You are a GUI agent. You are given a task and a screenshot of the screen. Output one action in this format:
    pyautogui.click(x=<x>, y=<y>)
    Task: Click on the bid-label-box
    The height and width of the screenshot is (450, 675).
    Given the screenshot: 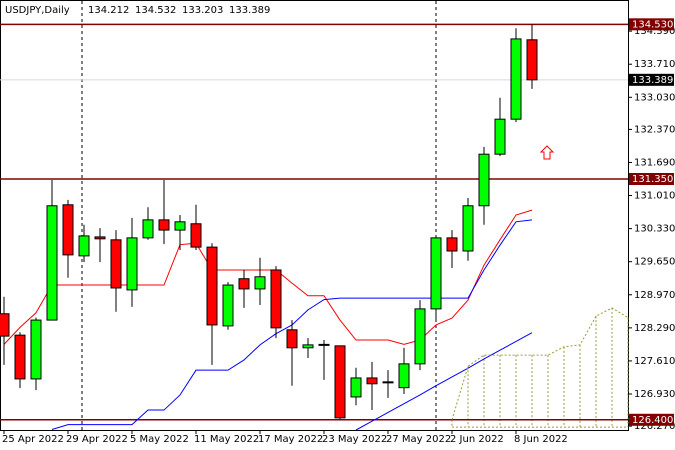 What is the action you would take?
    pyautogui.click(x=651, y=79)
    